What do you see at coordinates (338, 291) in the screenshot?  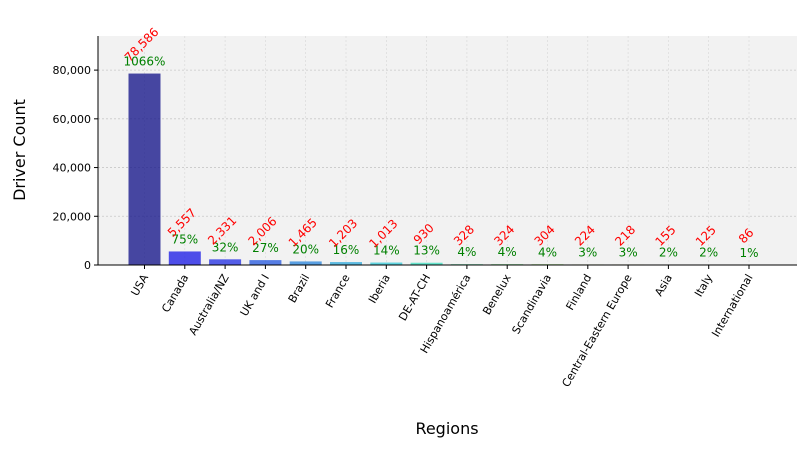 I see `x-tick-label: France` at bounding box center [338, 291].